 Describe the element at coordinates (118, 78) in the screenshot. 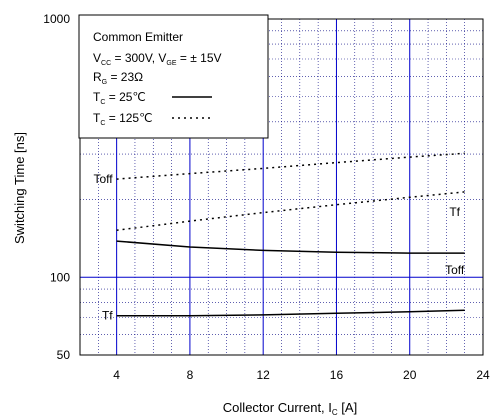

I see `legend-rg-line: RG = 23Ω` at that location.